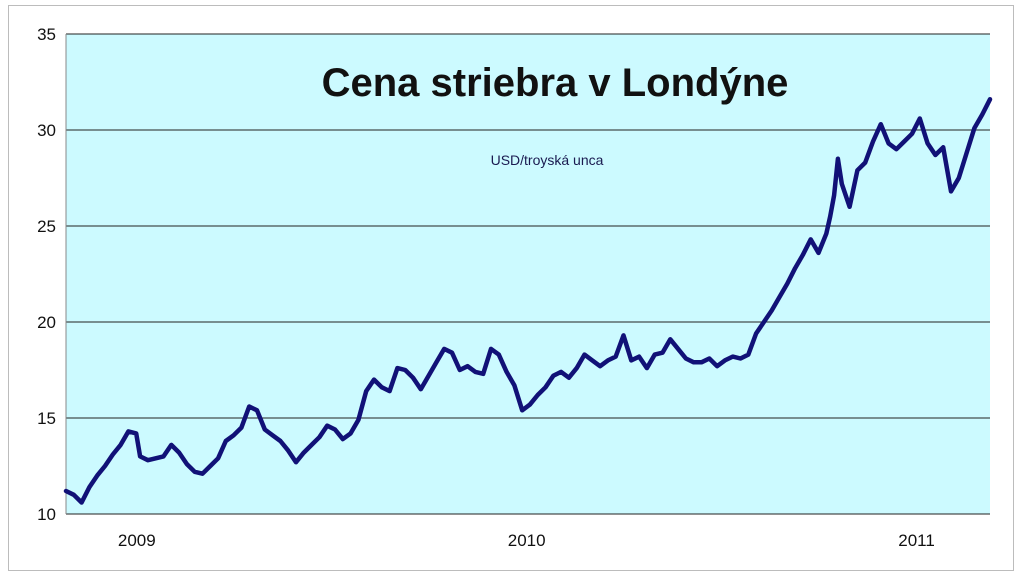 Image resolution: width=1024 pixels, height=579 pixels. Describe the element at coordinates (46, 34) in the screenshot. I see `y-tick-label: 35` at that location.